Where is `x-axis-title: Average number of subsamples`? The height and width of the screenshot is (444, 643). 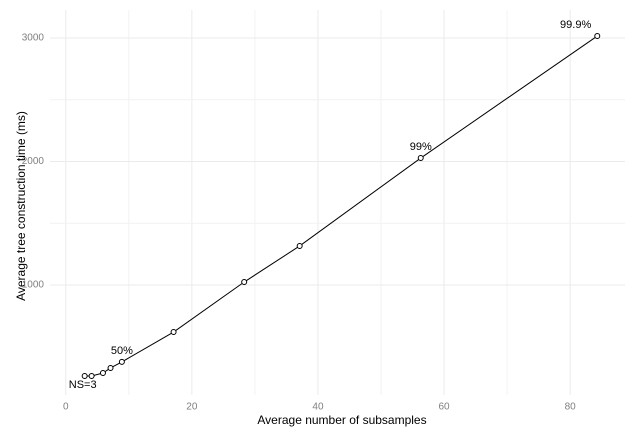 x-axis-title: Average number of subsamples is located at coordinates (341, 420).